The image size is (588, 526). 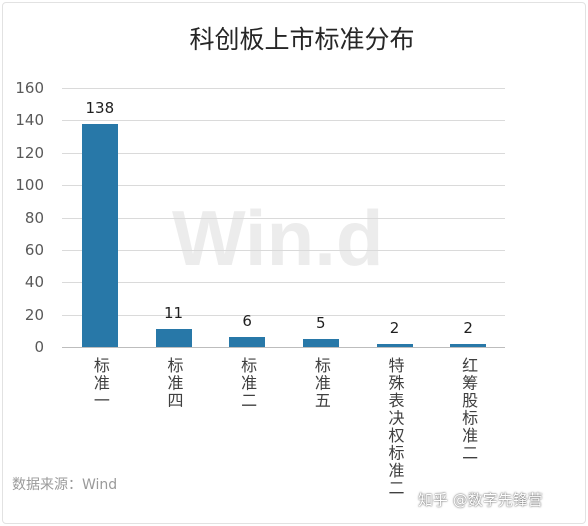 I want to click on data-label: 5, so click(x=321, y=322).